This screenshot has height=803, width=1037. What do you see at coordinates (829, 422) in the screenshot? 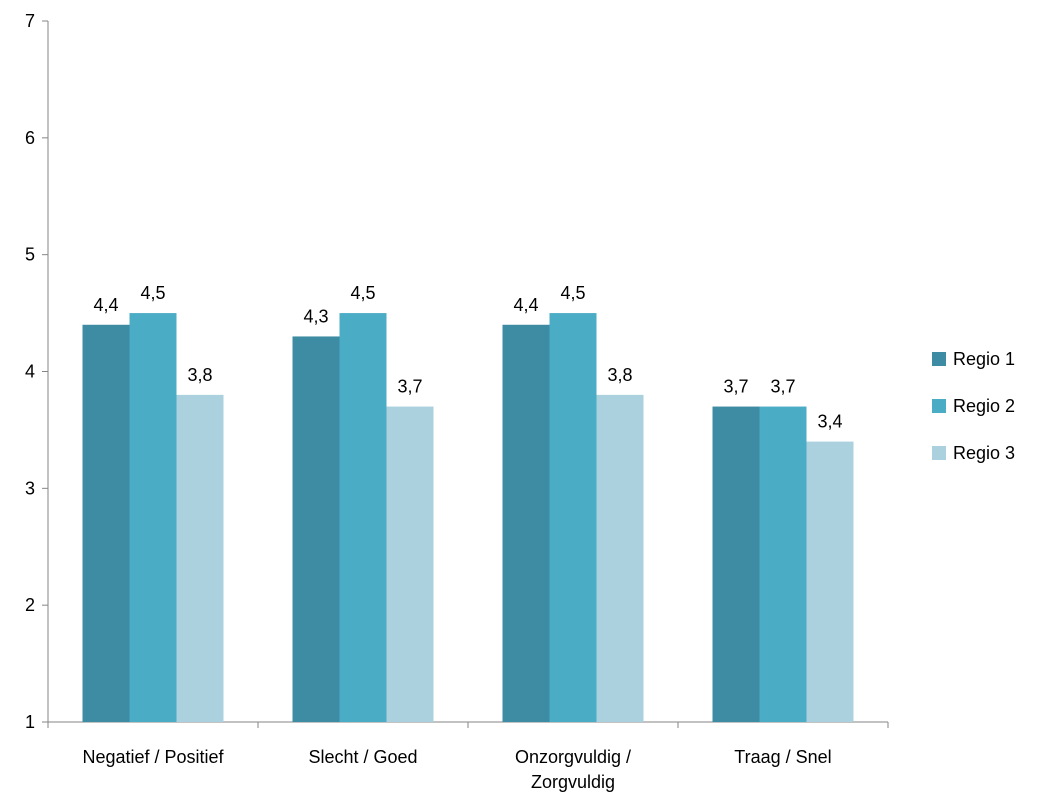
I see `bar-data-label: 3,4` at bounding box center [829, 422].